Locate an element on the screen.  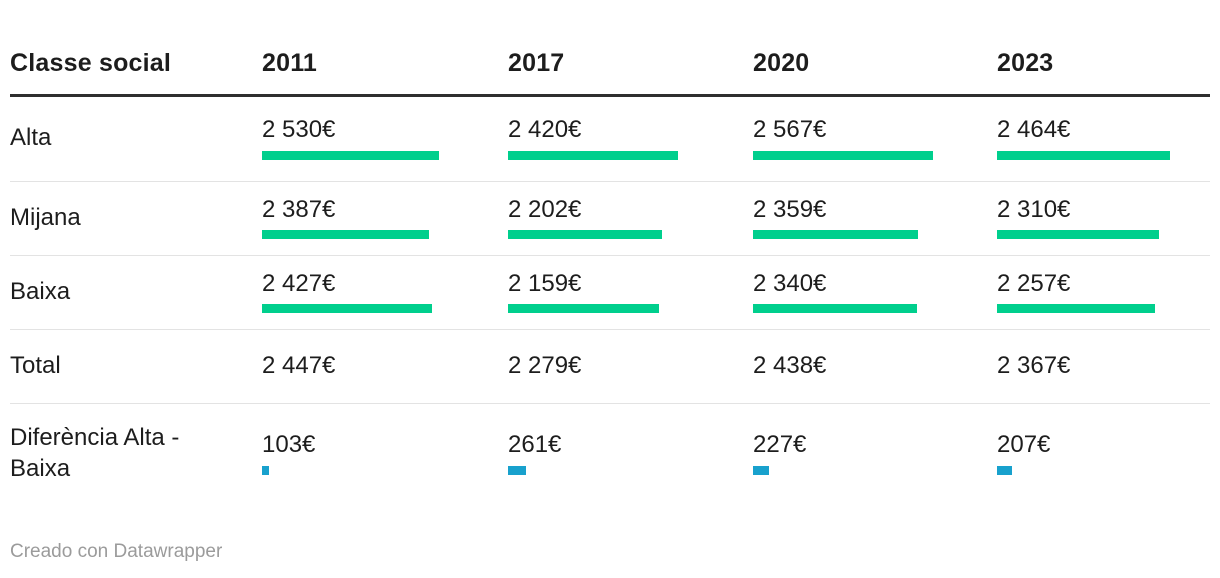
value-text: 2 387€ is located at coordinates (299, 209).